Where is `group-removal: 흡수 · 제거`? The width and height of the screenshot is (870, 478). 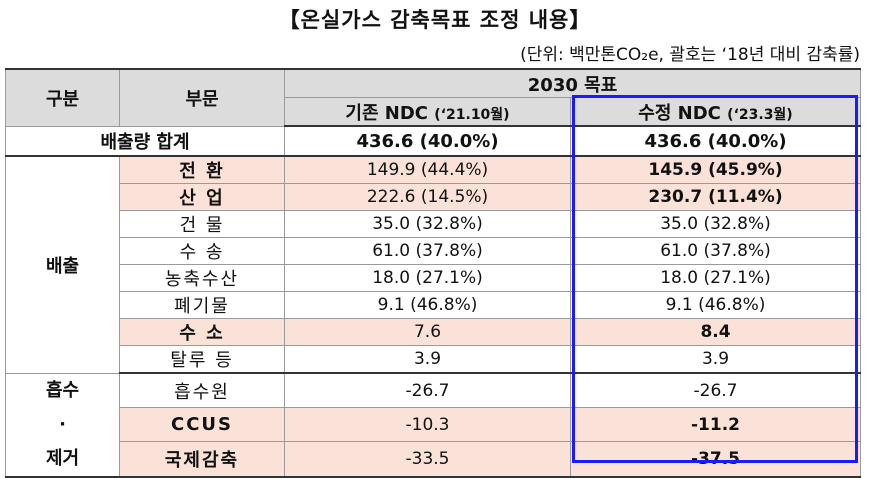 group-removal: 흡수 · 제거 is located at coordinates (62, 425).